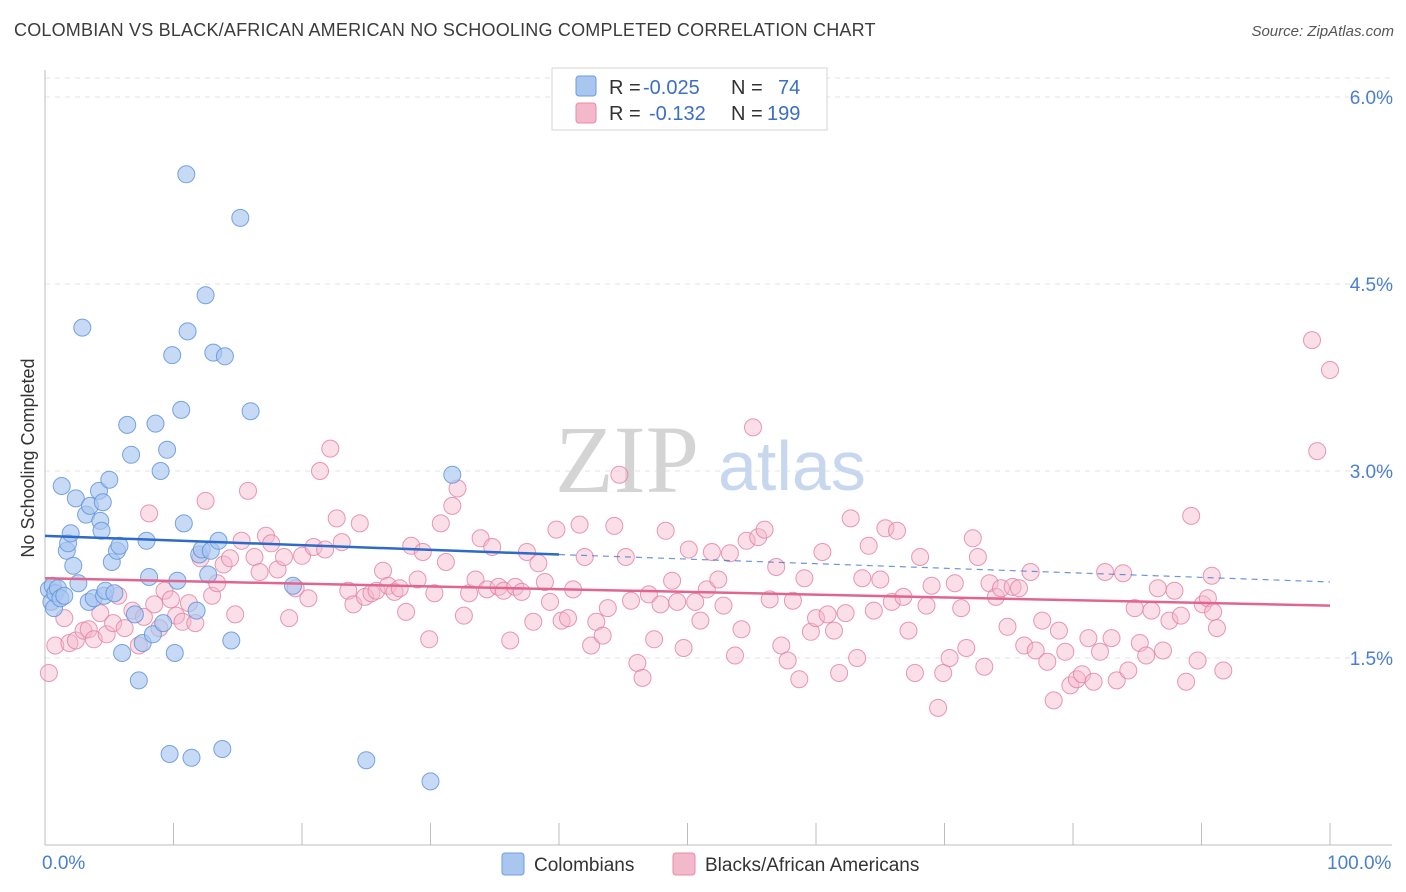 The width and height of the screenshot is (1406, 892). What do you see at coordinates (789, 88) in the screenshot?
I see `legend-n-value-1: 74` at bounding box center [789, 88].